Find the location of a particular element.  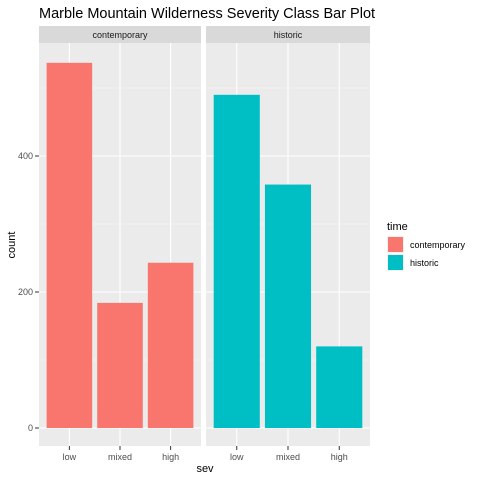

legend: time contemporary historic is located at coordinates (426, 246).